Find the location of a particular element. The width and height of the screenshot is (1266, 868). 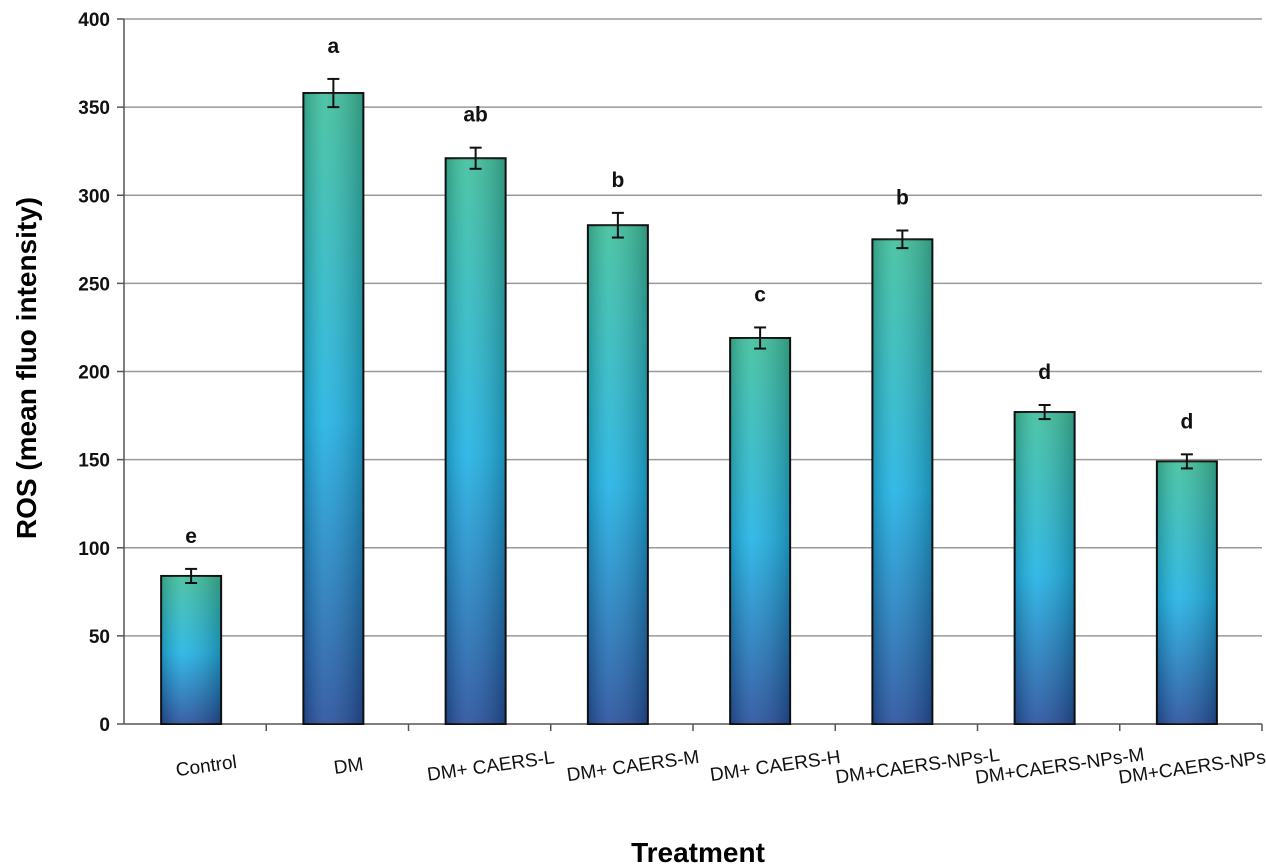

y-axis-title: ROS (mean fluo intensity) is located at coordinates (26, 368).